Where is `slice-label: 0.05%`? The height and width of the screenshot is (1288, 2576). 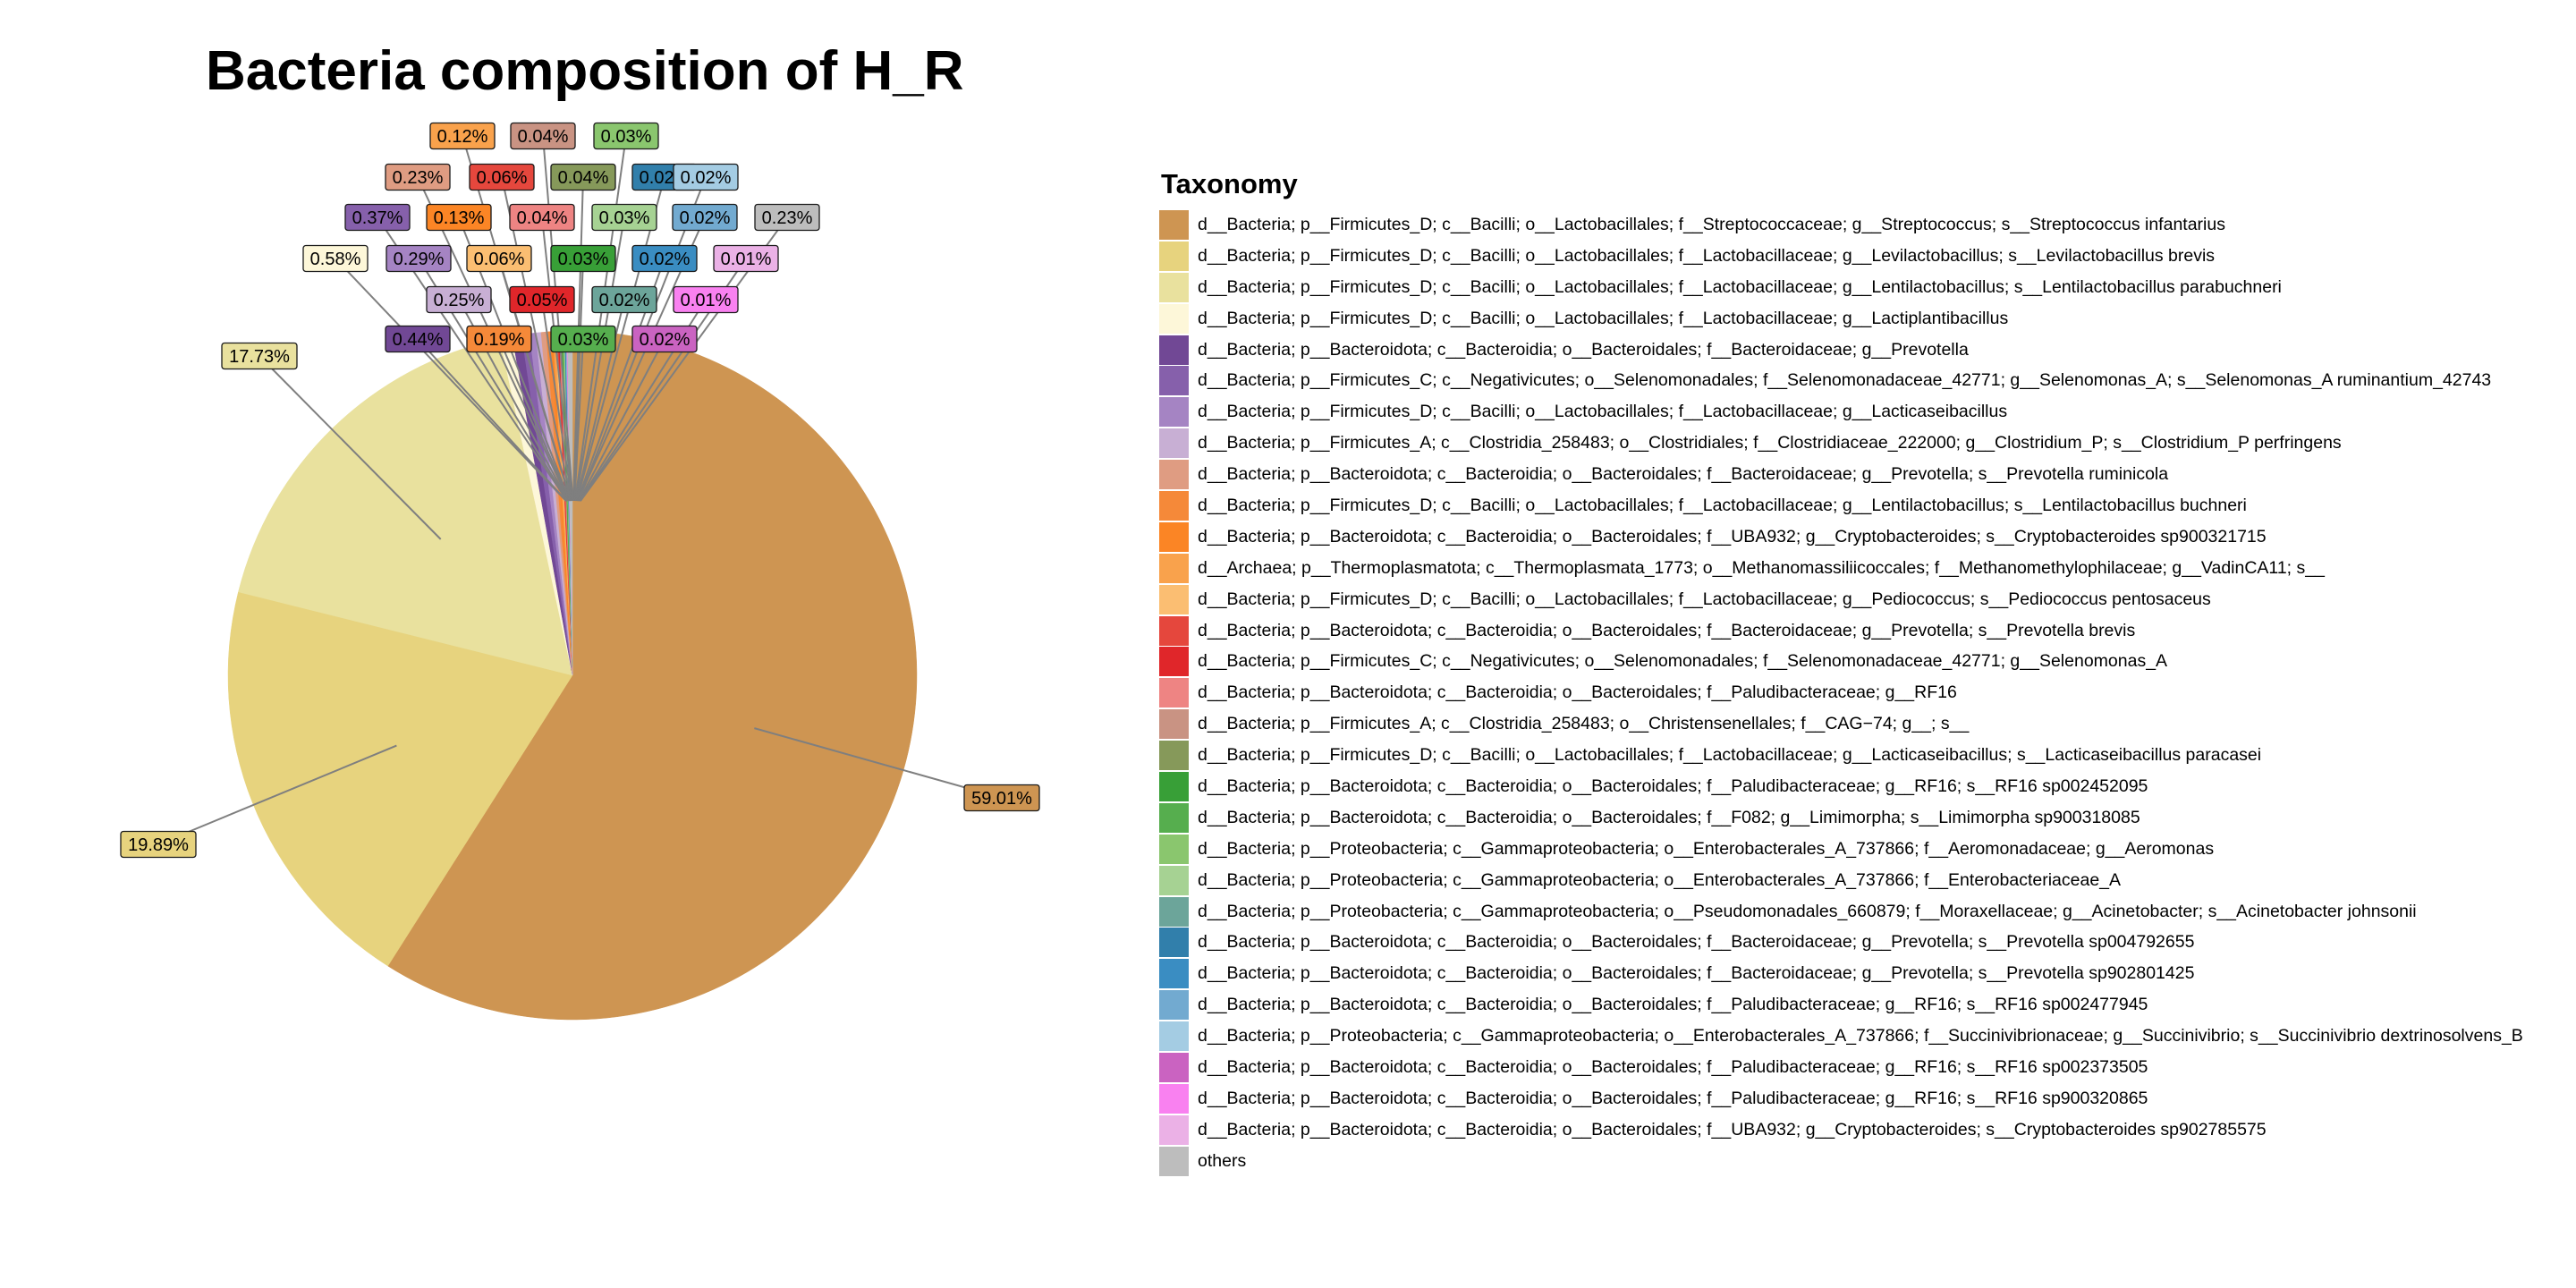
slice-label: 0.05% is located at coordinates (542, 299).